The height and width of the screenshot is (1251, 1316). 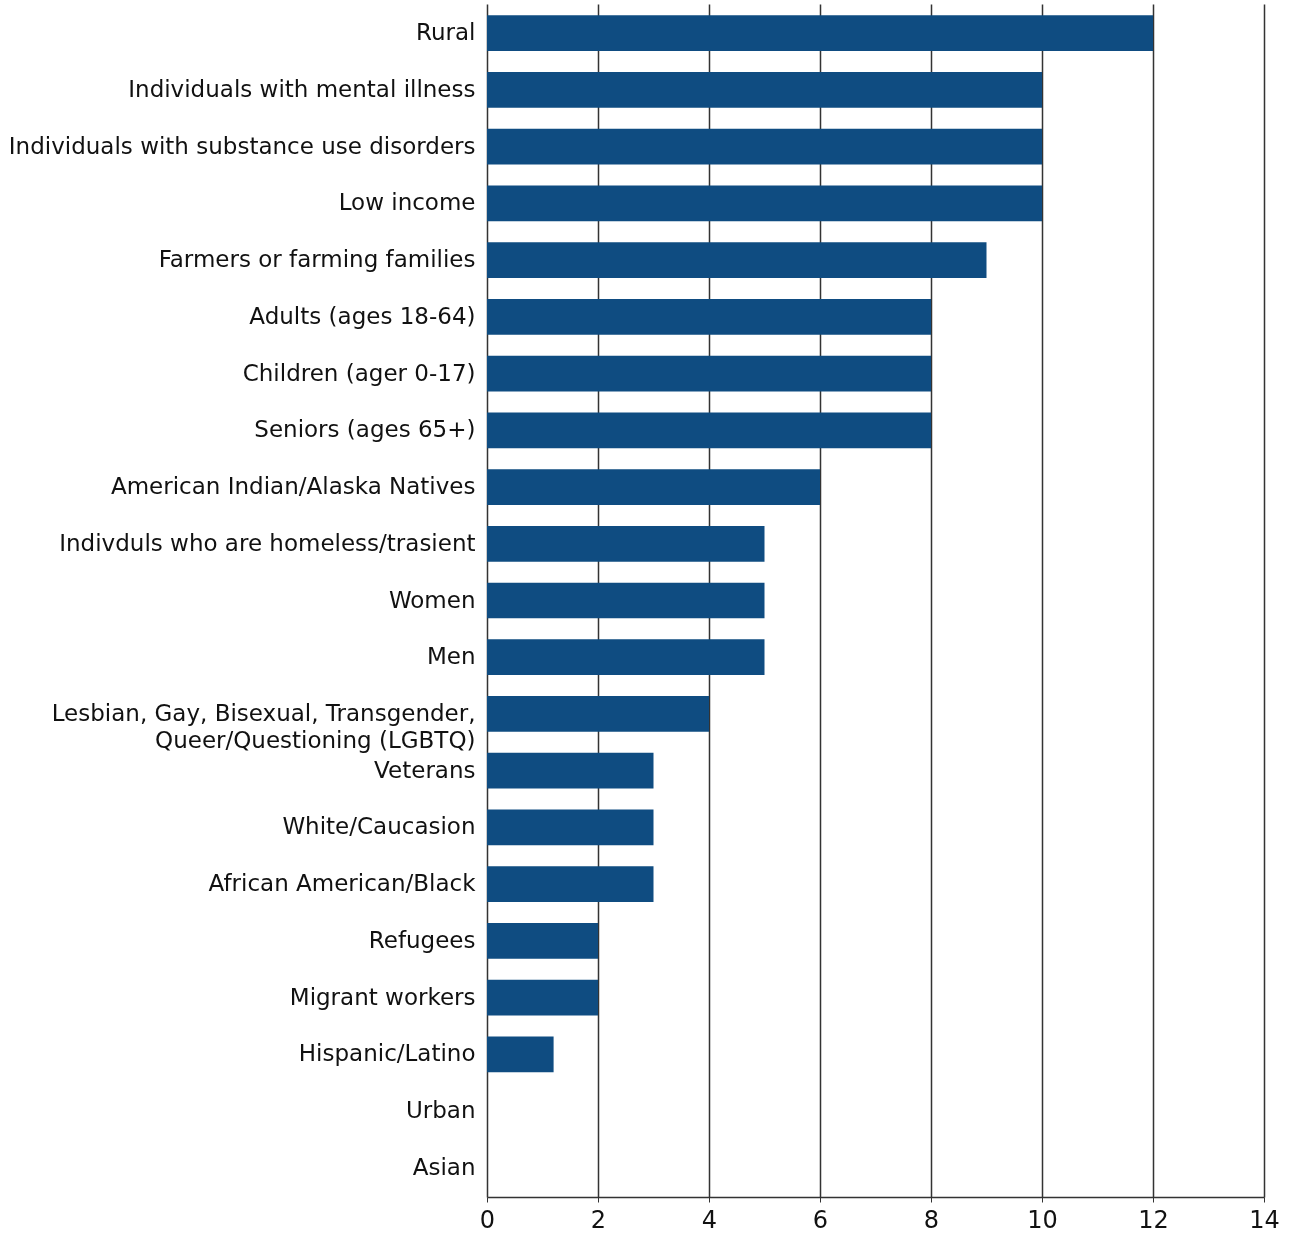 What do you see at coordinates (709, 1219) in the screenshot?
I see `x-tick-label: 4` at bounding box center [709, 1219].